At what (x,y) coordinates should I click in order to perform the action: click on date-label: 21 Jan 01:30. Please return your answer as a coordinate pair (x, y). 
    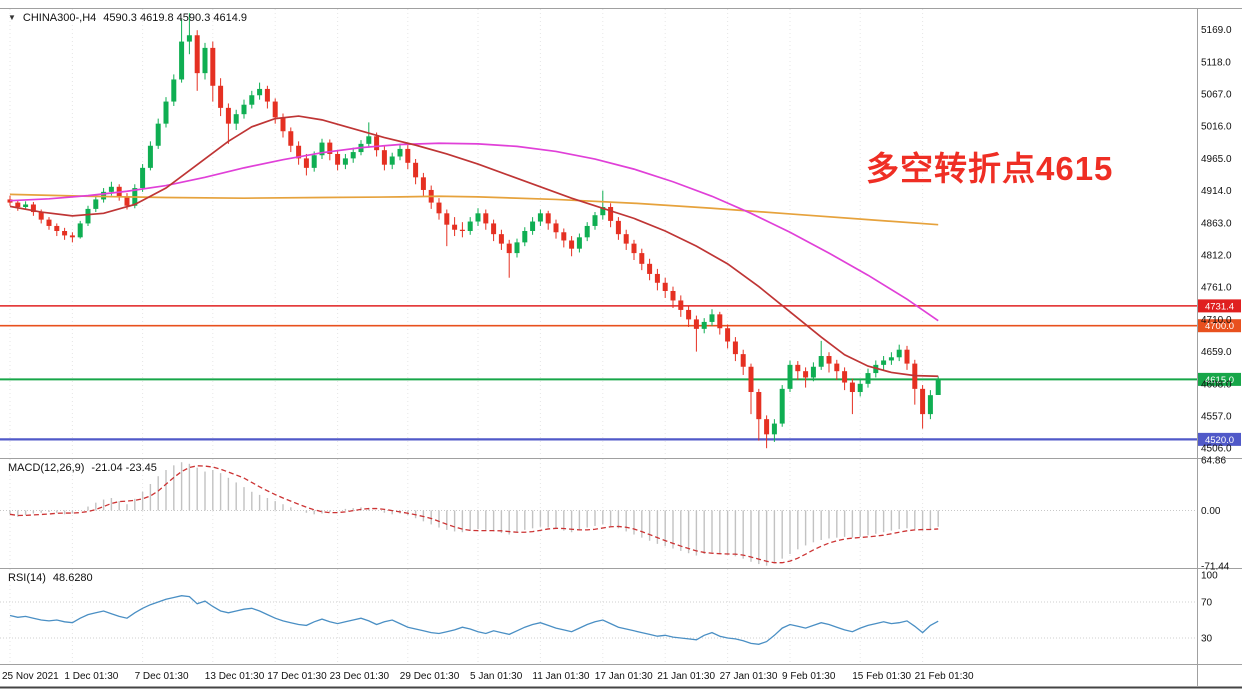
    Looking at the image, I should click on (686, 676).